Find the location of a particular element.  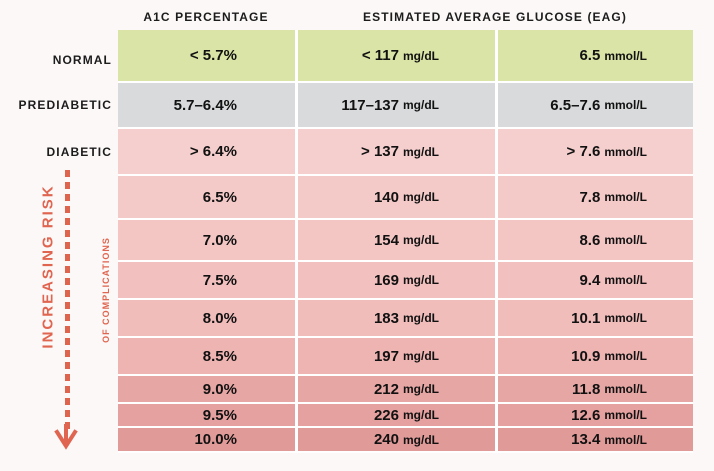

mgdl-value: 117–137 is located at coordinates (370, 105).